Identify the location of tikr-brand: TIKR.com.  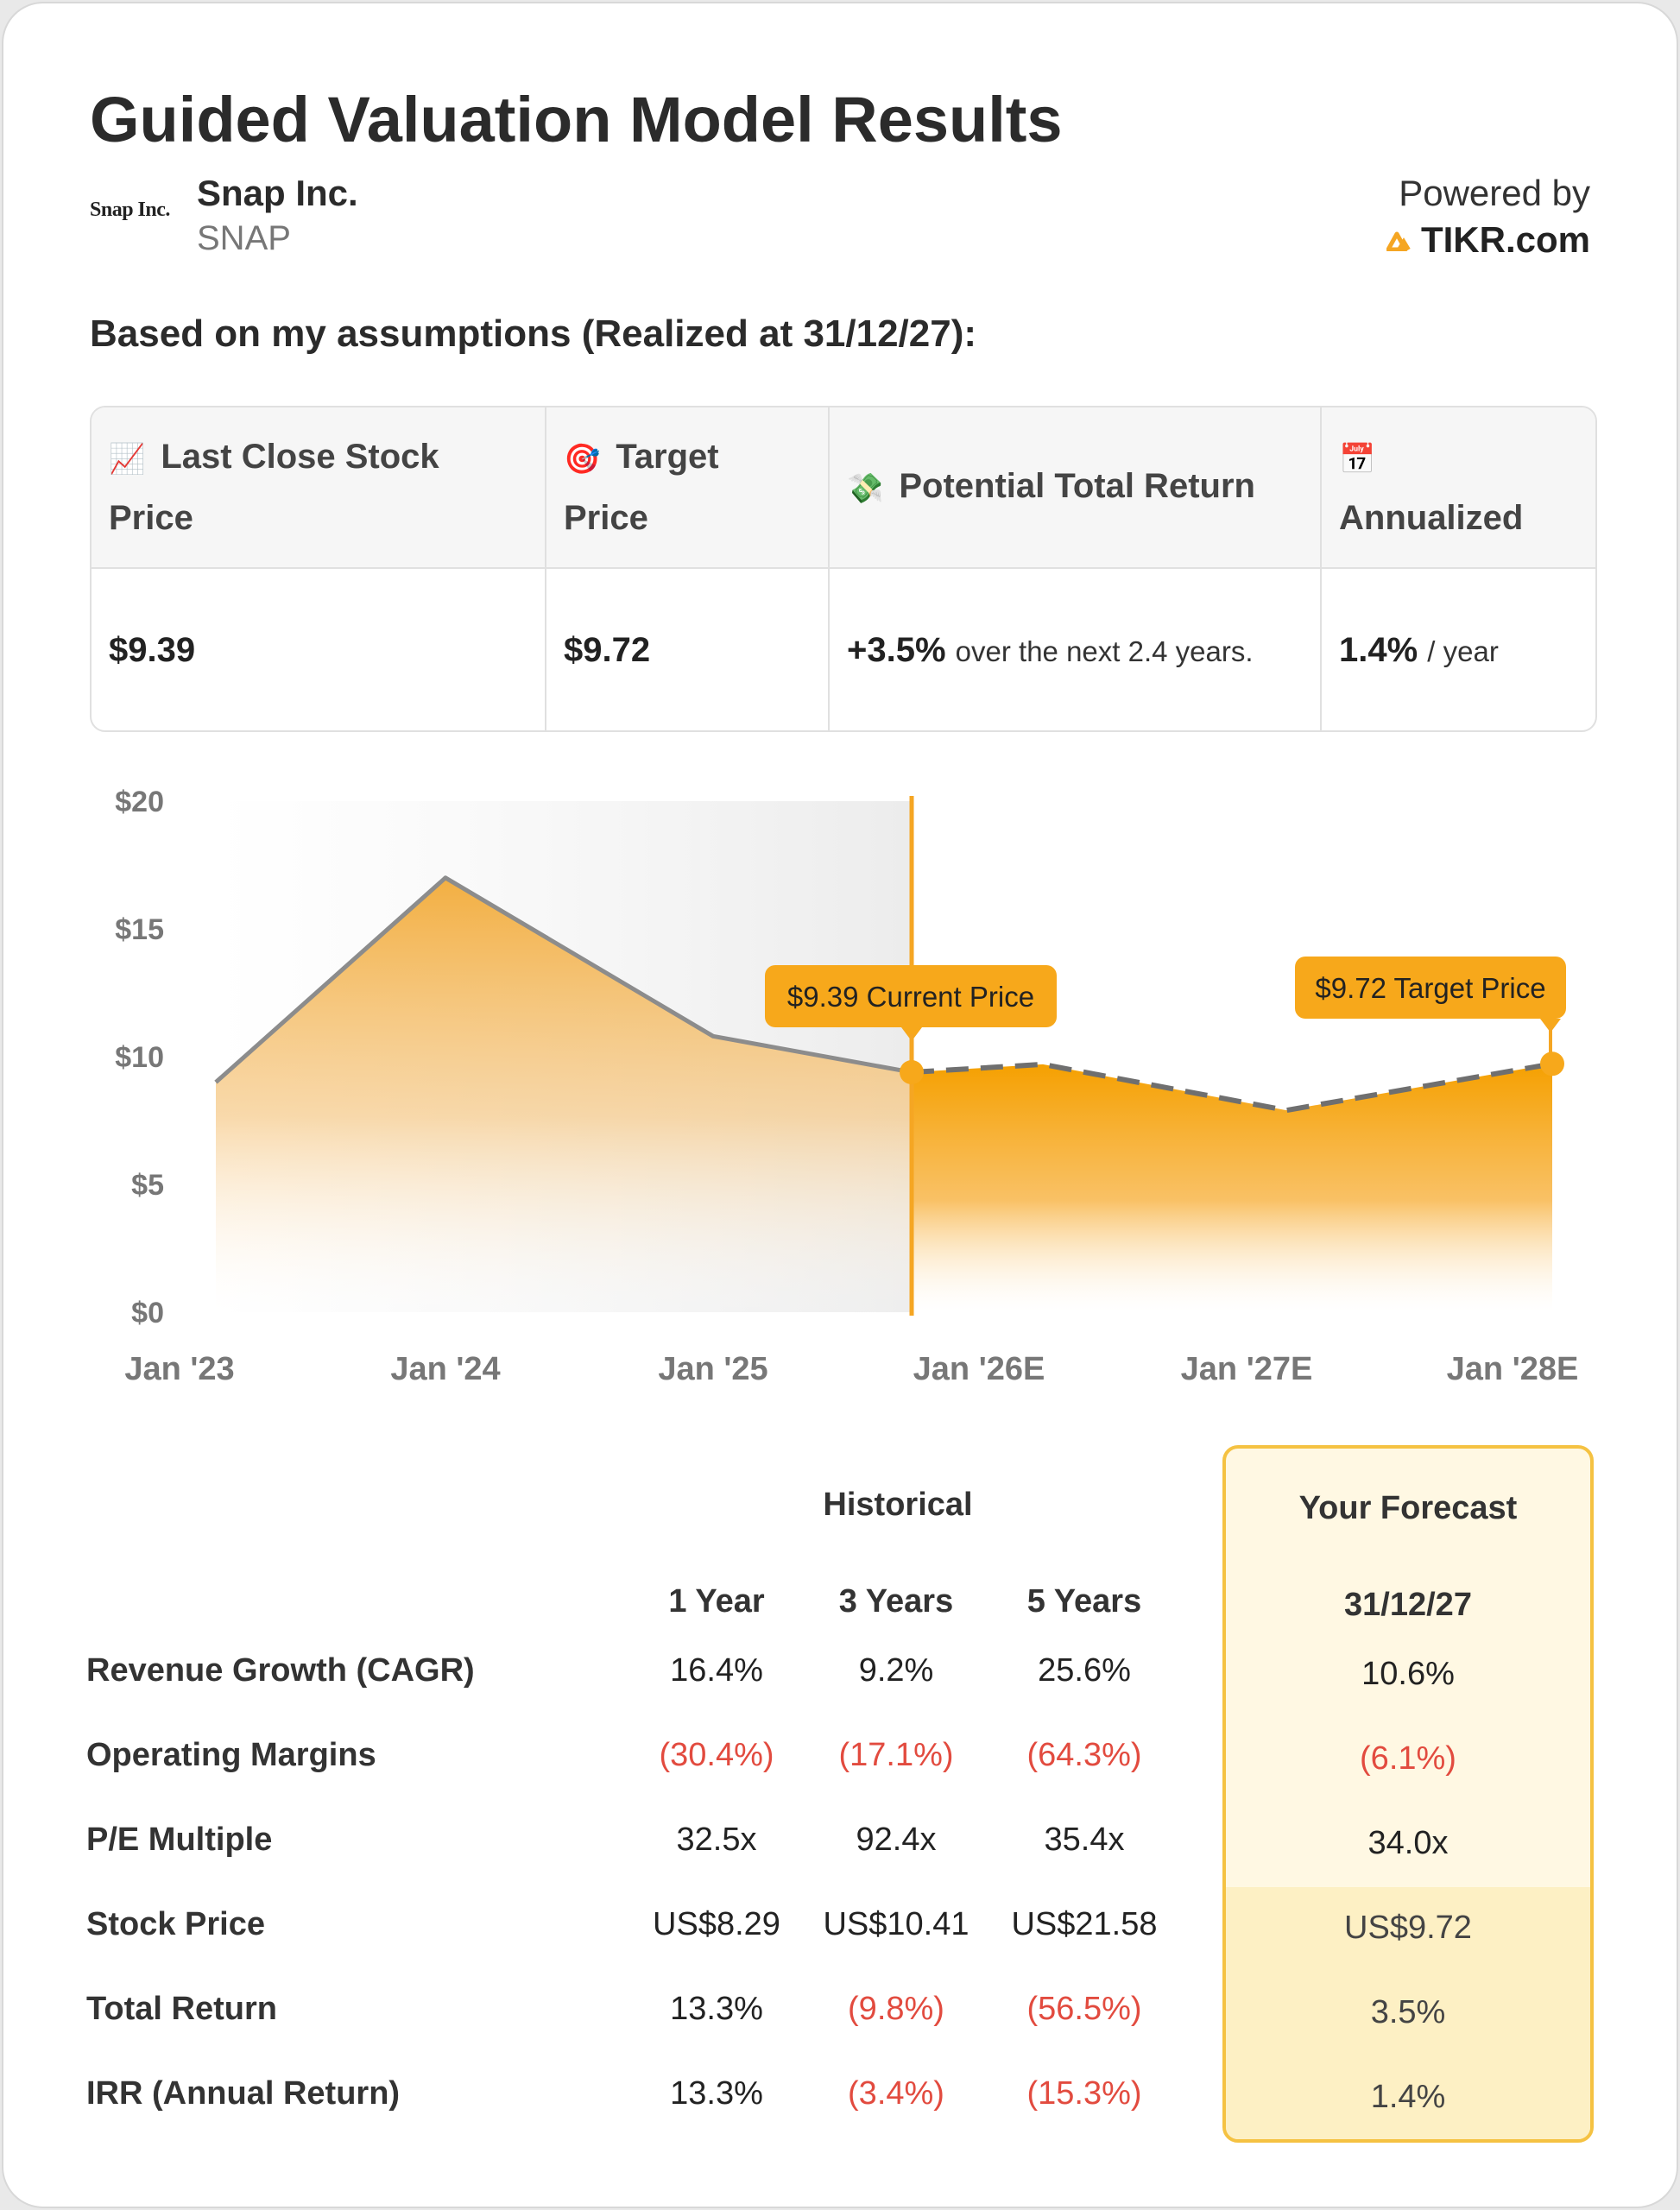
(1505, 240).